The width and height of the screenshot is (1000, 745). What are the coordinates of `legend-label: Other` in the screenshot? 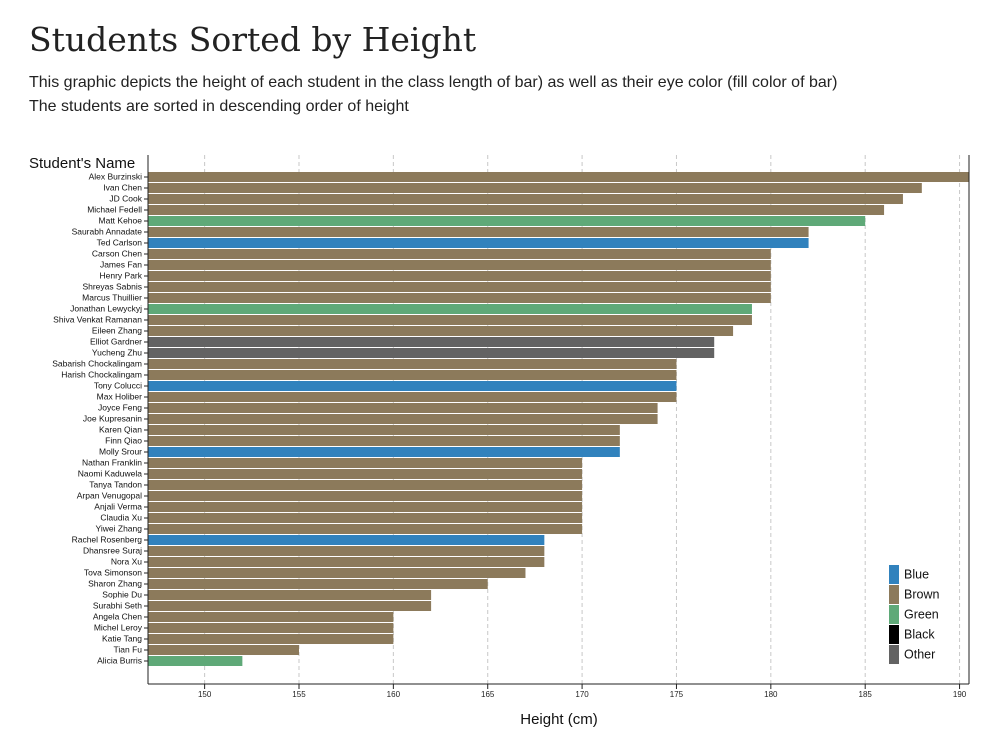 It's located at (919, 654).